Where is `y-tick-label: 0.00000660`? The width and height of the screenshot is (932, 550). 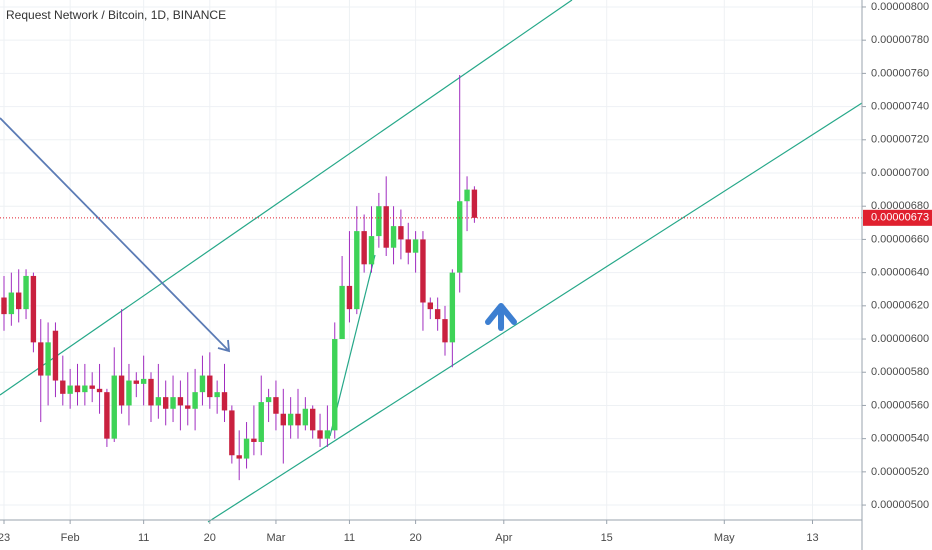 y-tick-label: 0.00000660 is located at coordinates (900, 239).